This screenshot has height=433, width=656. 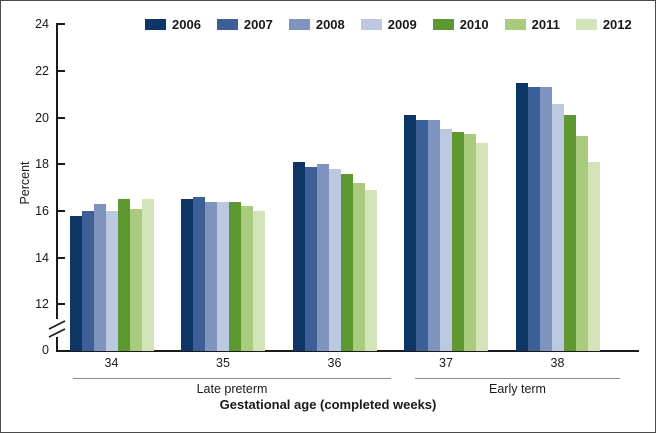 What do you see at coordinates (422, 235) in the screenshot?
I see `bar-2007-week37` at bounding box center [422, 235].